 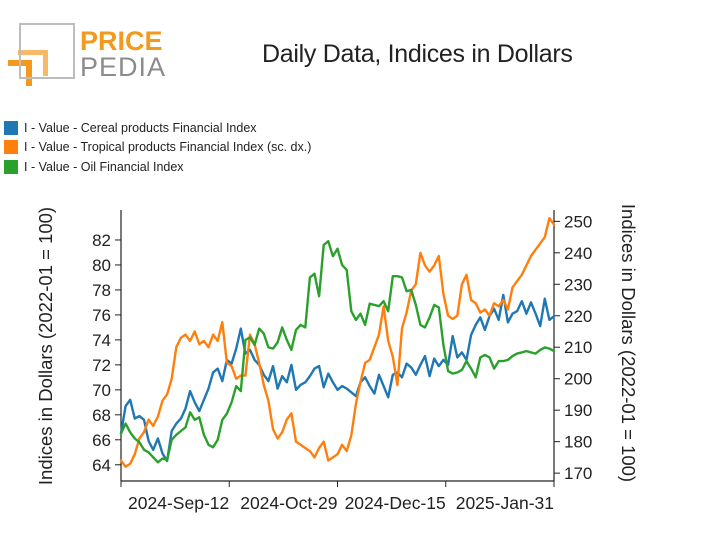 I want to click on logo-text-pedia: PEDIA, so click(x=123, y=67).